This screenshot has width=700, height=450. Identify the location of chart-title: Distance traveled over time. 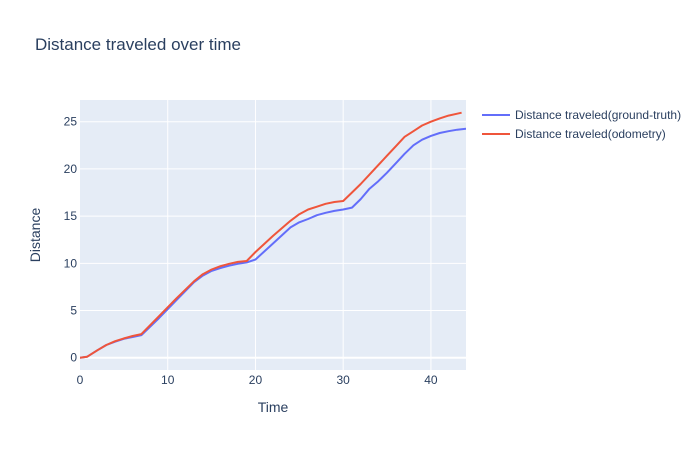
(138, 44).